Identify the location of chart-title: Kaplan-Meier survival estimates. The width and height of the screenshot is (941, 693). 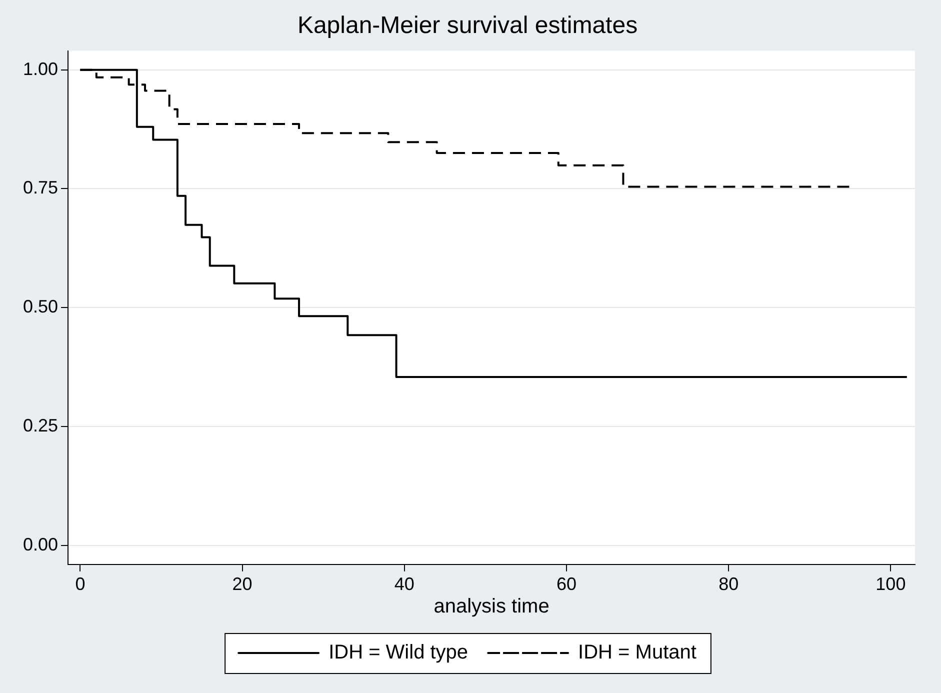
(467, 26).